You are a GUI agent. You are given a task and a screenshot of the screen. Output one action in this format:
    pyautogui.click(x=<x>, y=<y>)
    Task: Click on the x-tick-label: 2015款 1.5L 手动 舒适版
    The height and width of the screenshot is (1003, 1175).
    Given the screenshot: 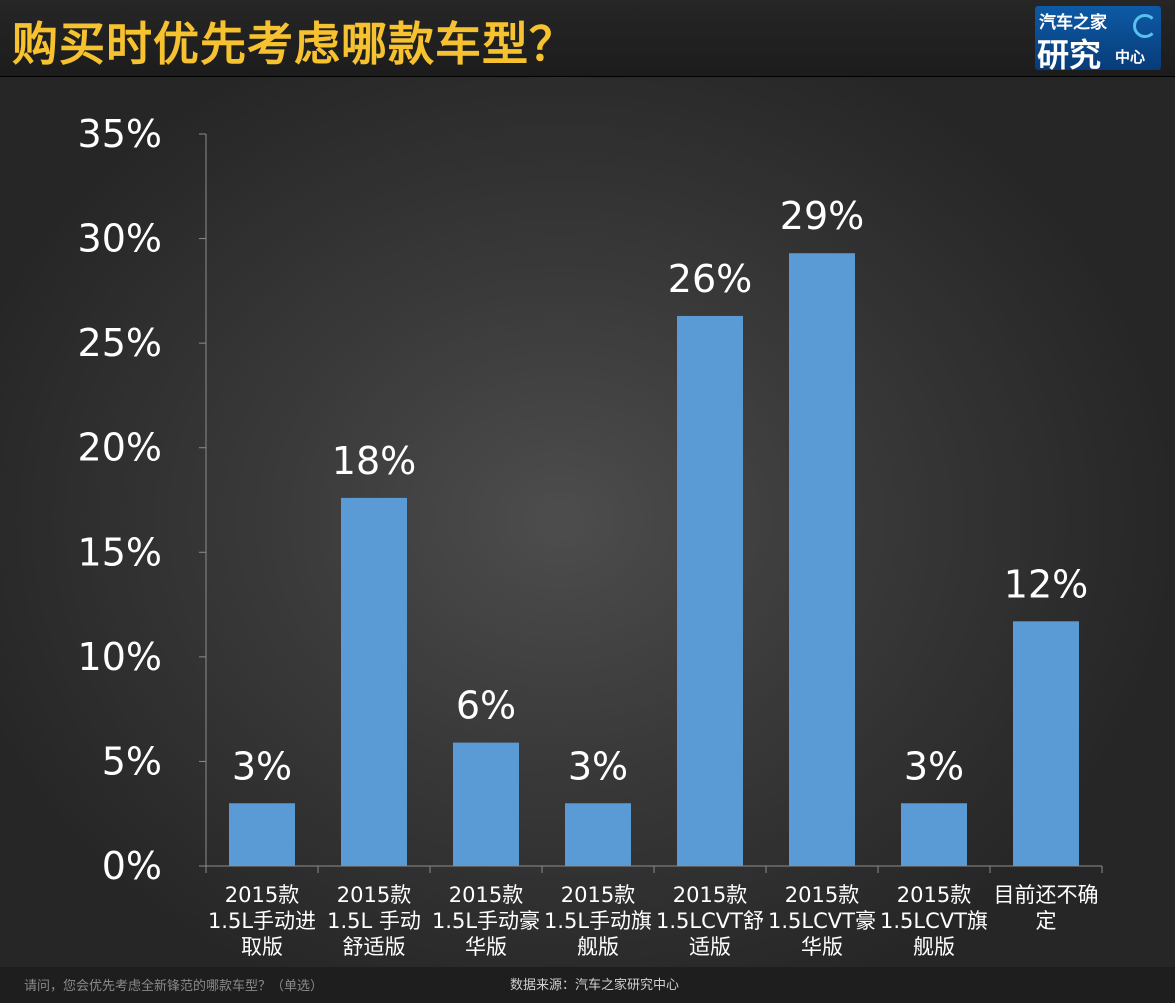 What is the action you would take?
    pyautogui.click(x=374, y=921)
    